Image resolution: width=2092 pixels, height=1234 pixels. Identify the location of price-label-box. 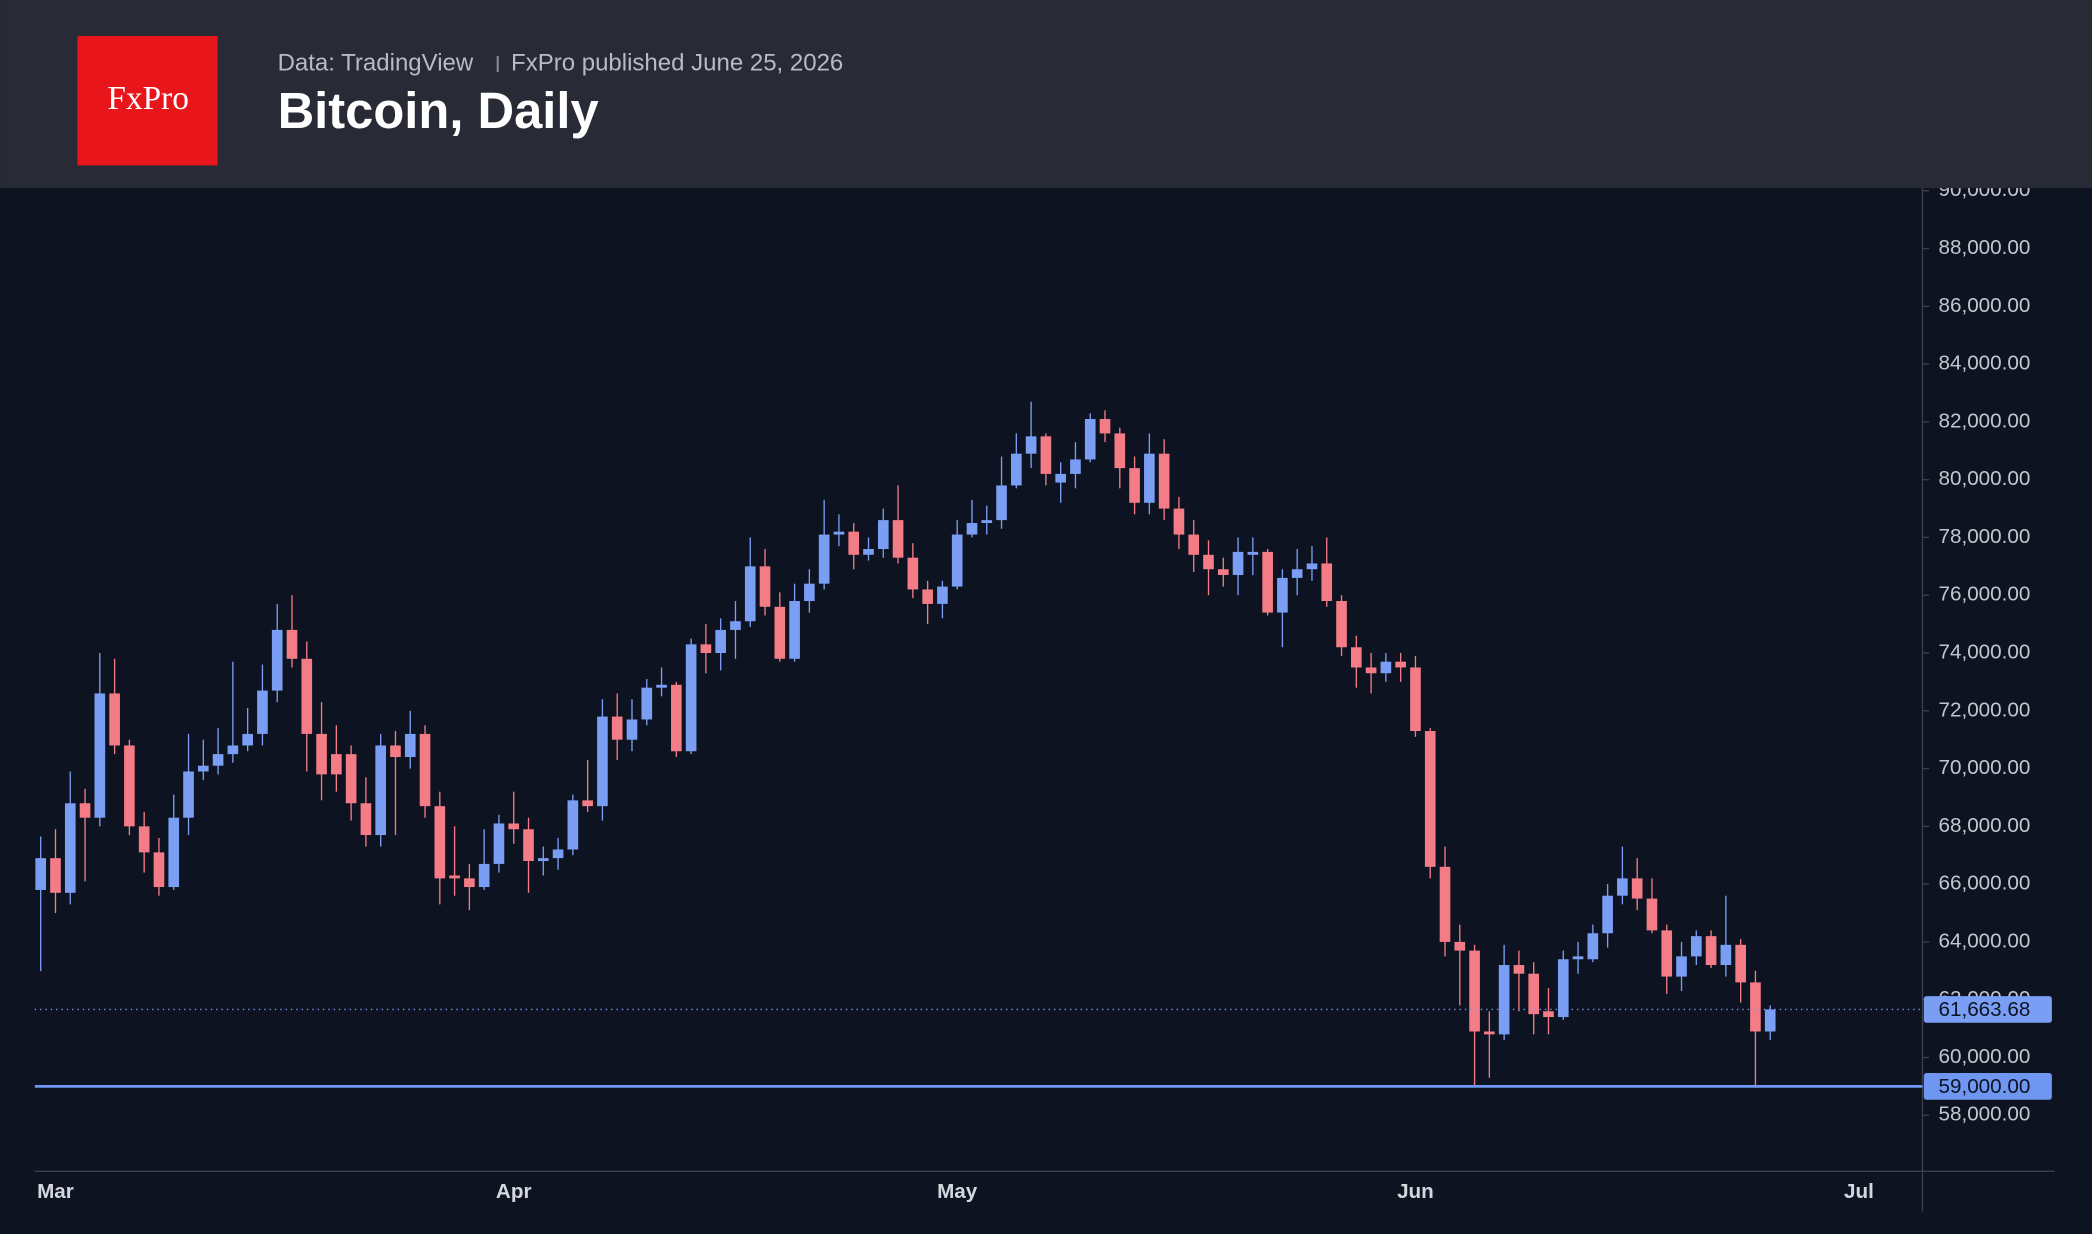
(1987, 1009).